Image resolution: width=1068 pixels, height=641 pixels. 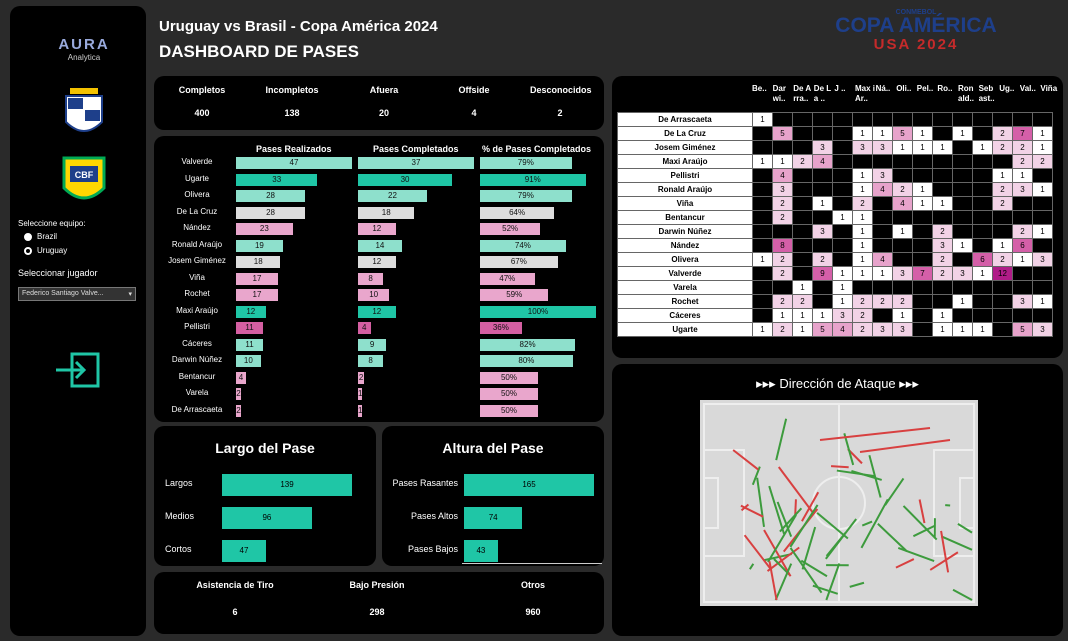 I want to click on largo-title: Largo del Pase, so click(x=265, y=448).